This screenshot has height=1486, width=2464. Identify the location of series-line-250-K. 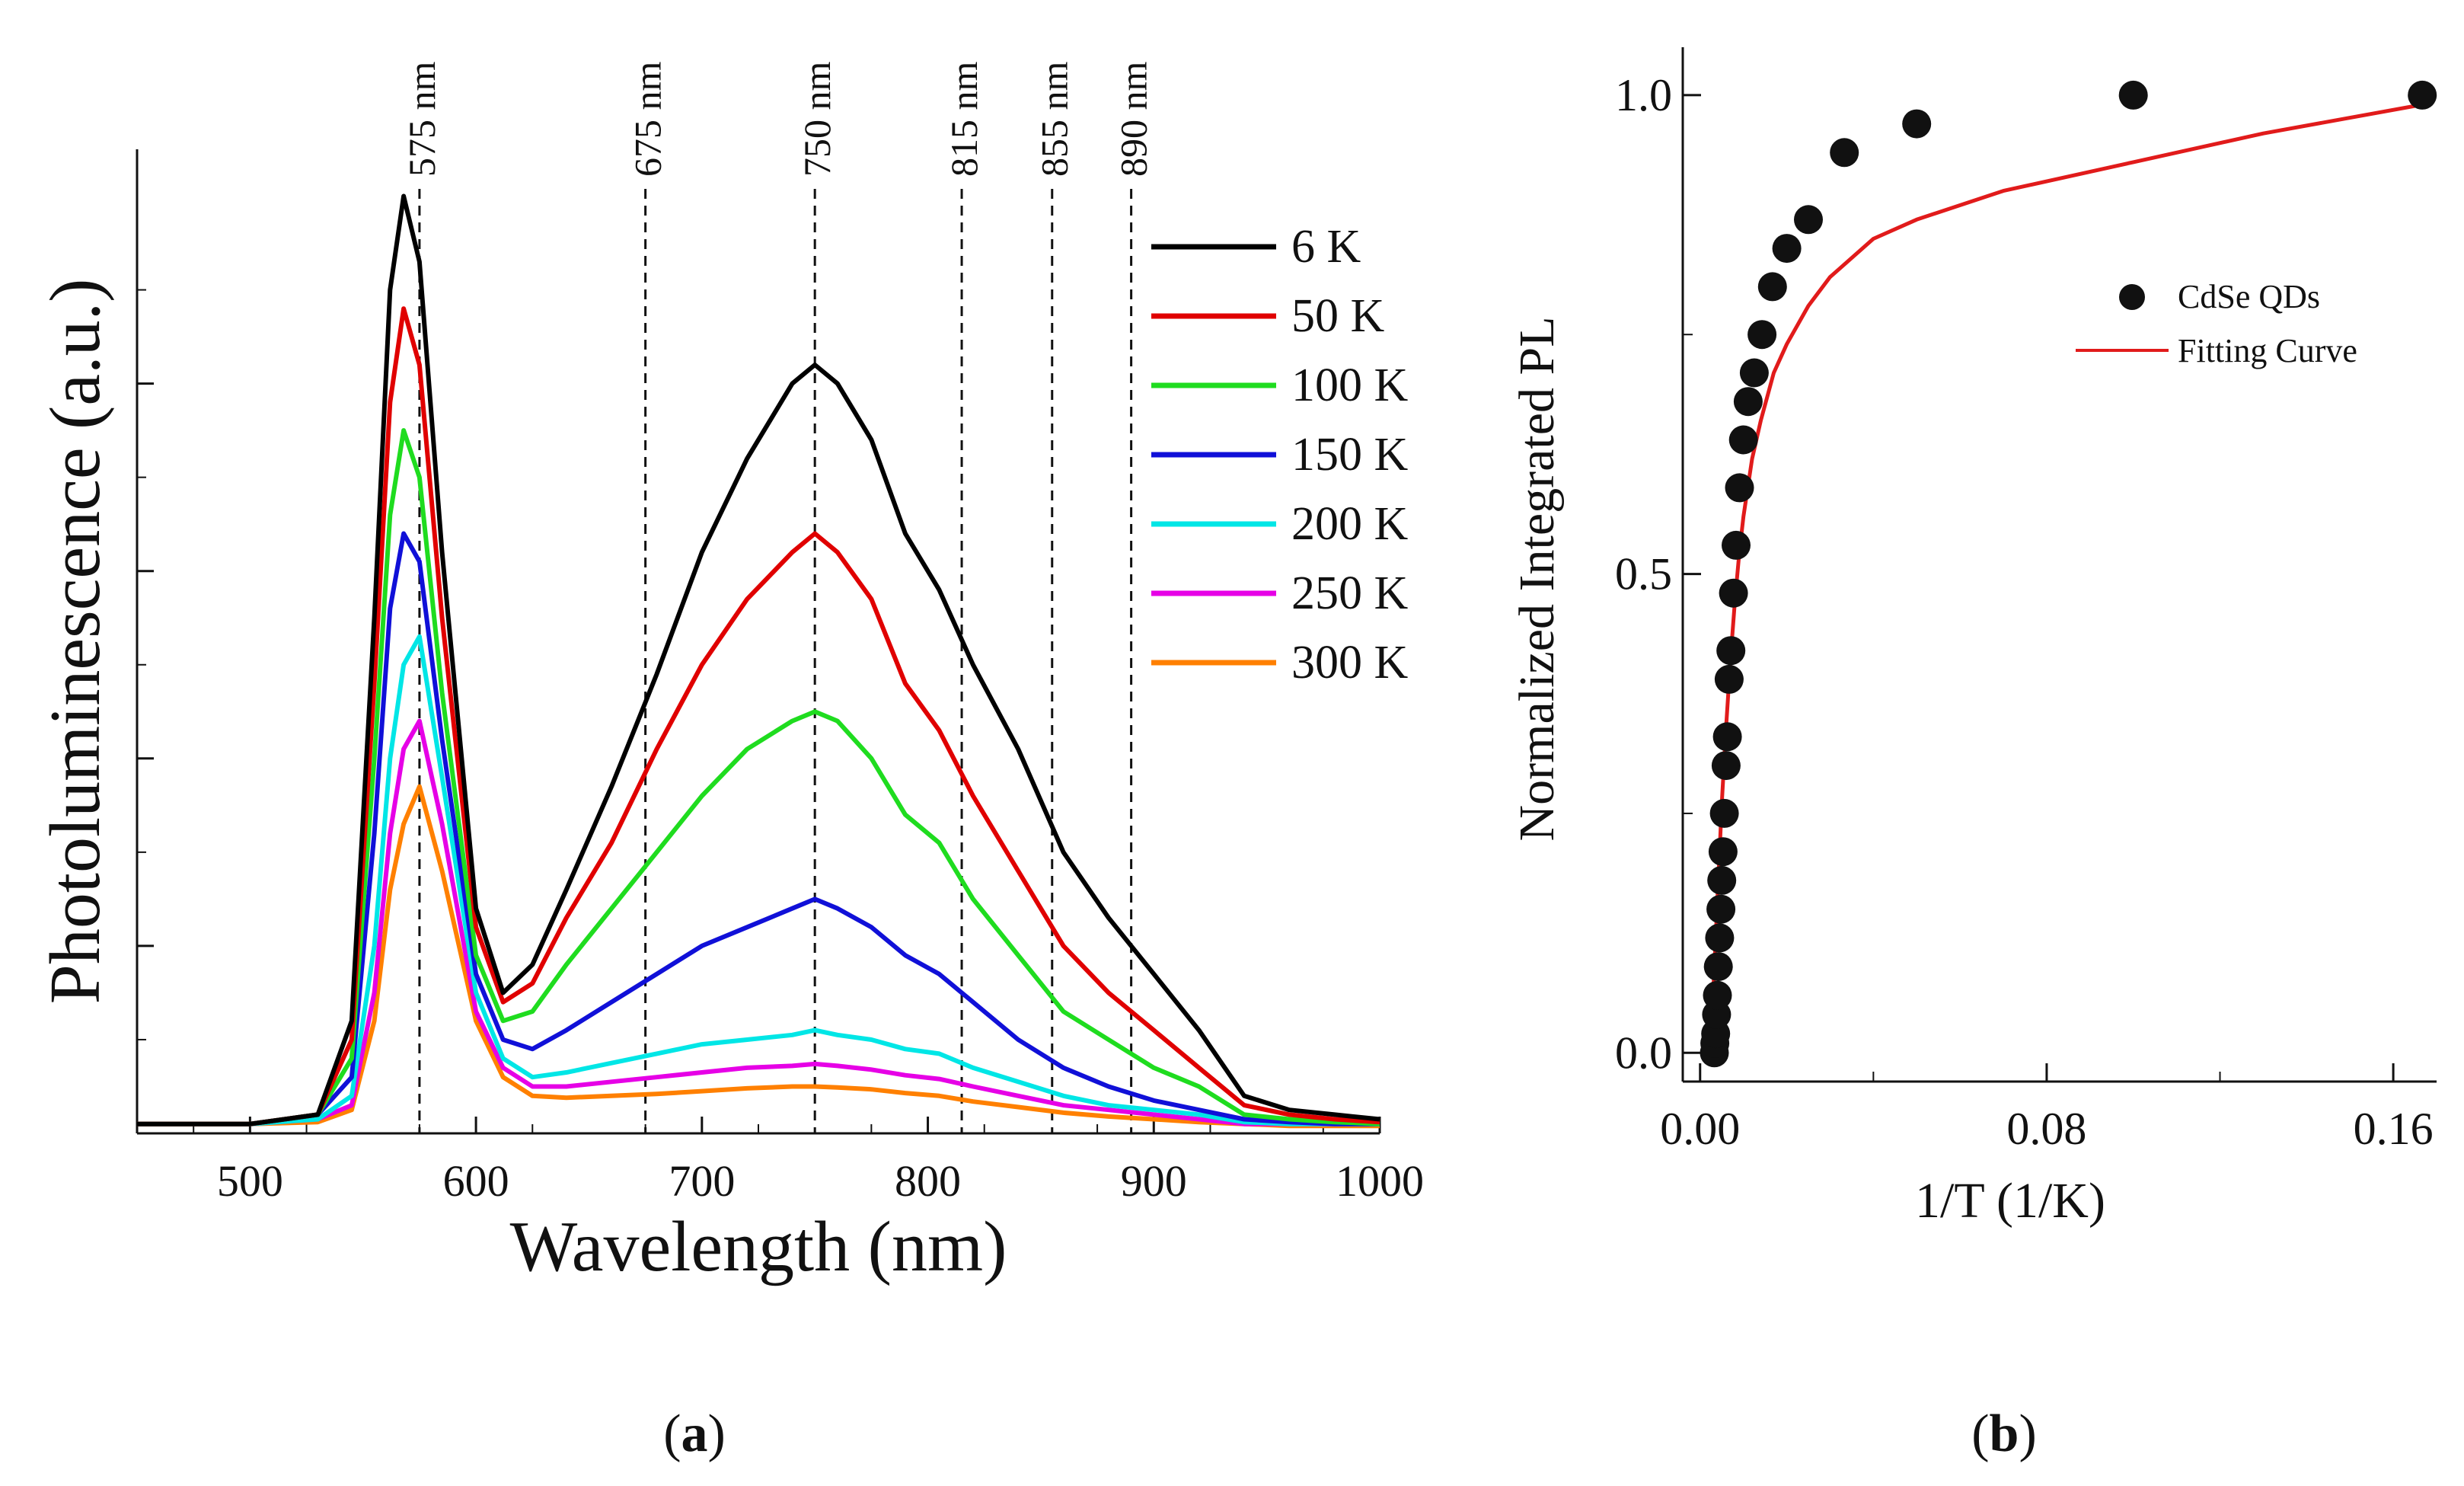
(758, 922).